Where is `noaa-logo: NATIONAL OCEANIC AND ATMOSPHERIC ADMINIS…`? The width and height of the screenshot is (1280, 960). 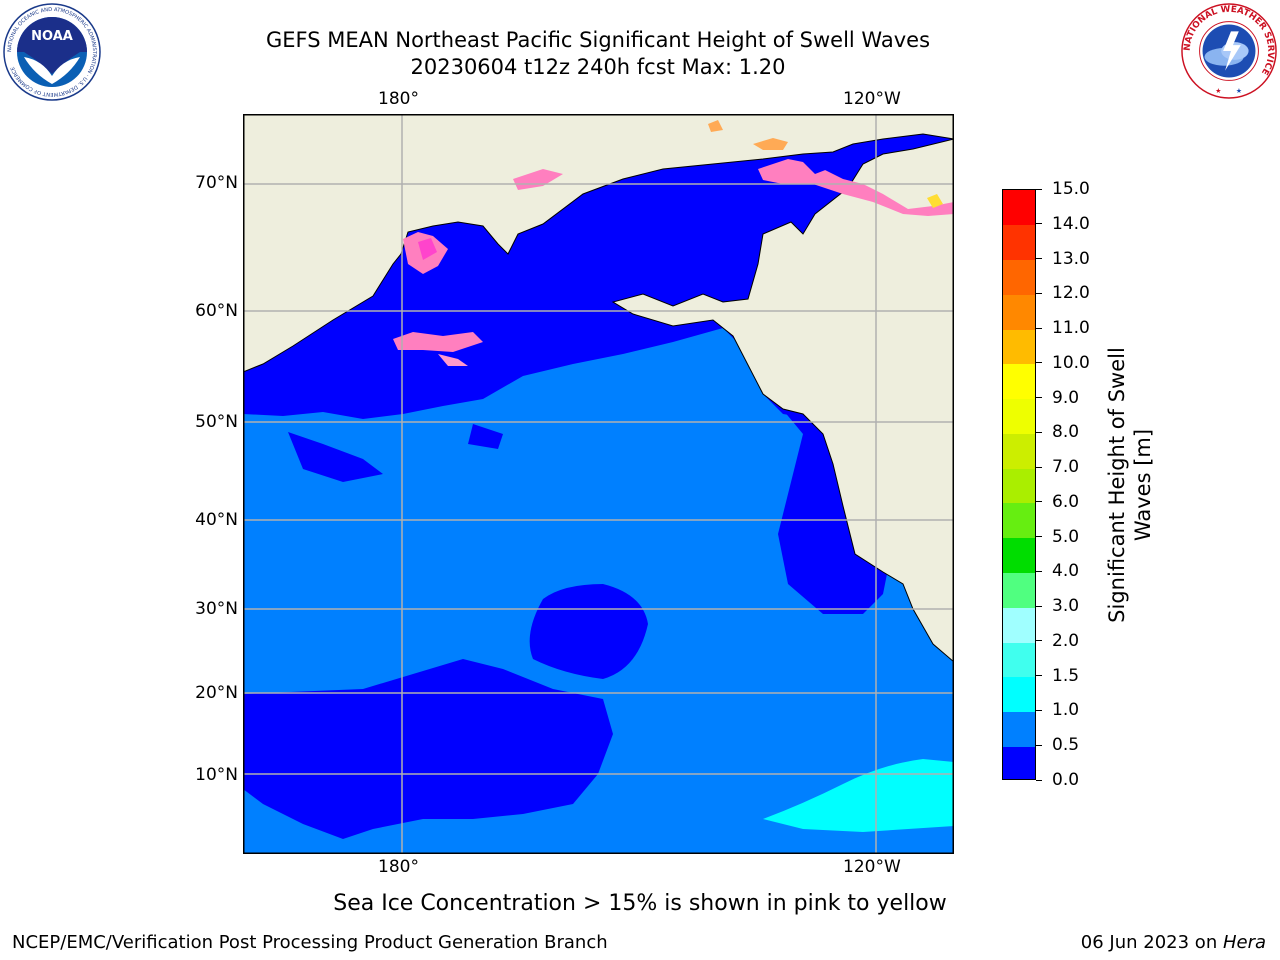
noaa-logo: NATIONAL OCEANIC AND ATMOSPHERIC ADMINIS… is located at coordinates (52, 52).